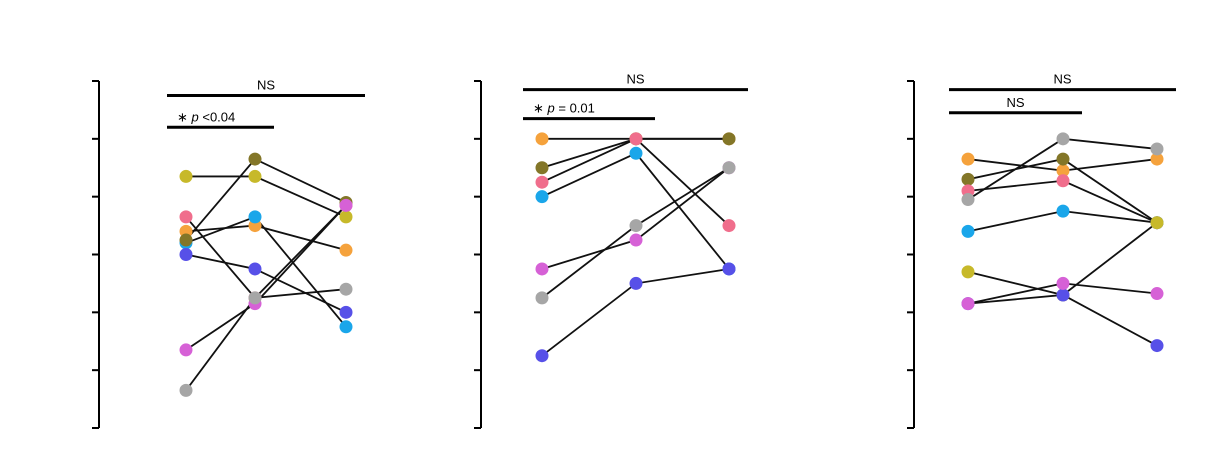 This screenshot has width=1212, height=463. Describe the element at coordinates (217, 116) in the screenshot. I see `significance-value: <0.04` at that location.